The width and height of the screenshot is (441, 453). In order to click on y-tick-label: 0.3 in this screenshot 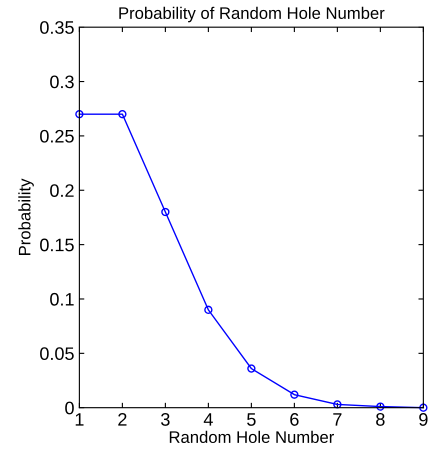, I will do `click(62, 81)`.